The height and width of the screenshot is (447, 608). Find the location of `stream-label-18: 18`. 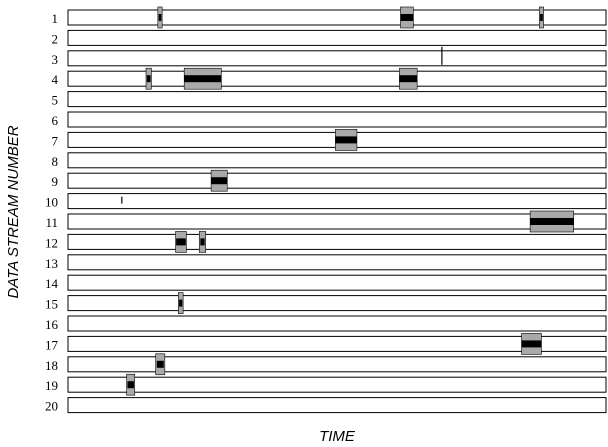

stream-label-18: 18 is located at coordinates (51, 365).